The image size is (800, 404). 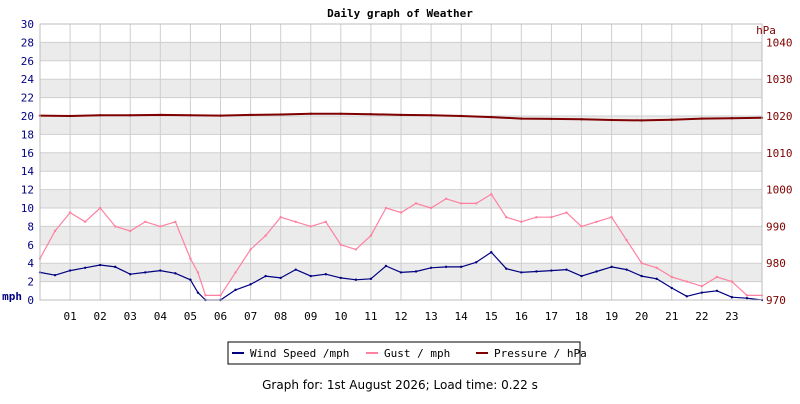 What do you see at coordinates (521, 316) in the screenshot?
I see `x-tick-label: 16` at bounding box center [521, 316].